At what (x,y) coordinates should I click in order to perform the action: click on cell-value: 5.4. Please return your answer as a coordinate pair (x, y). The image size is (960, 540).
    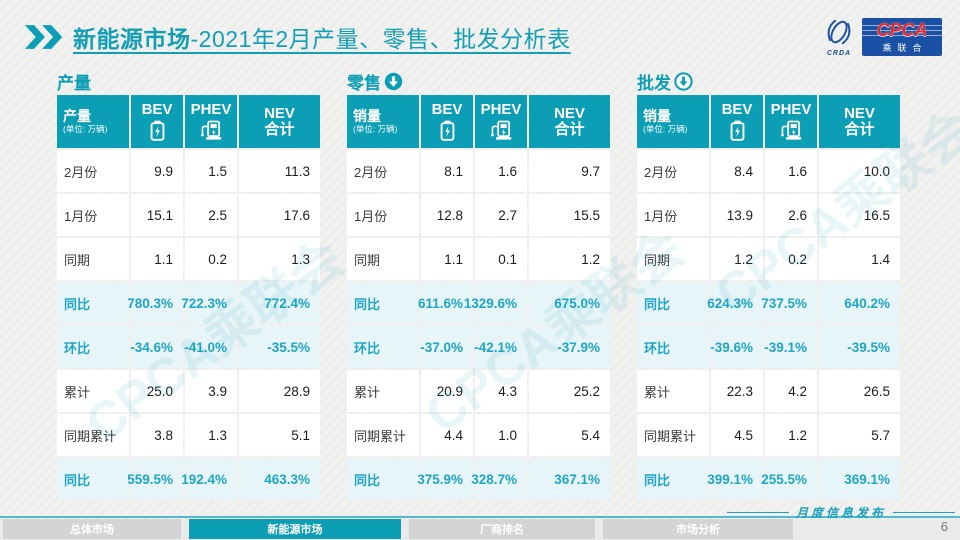
    Looking at the image, I should click on (569, 435).